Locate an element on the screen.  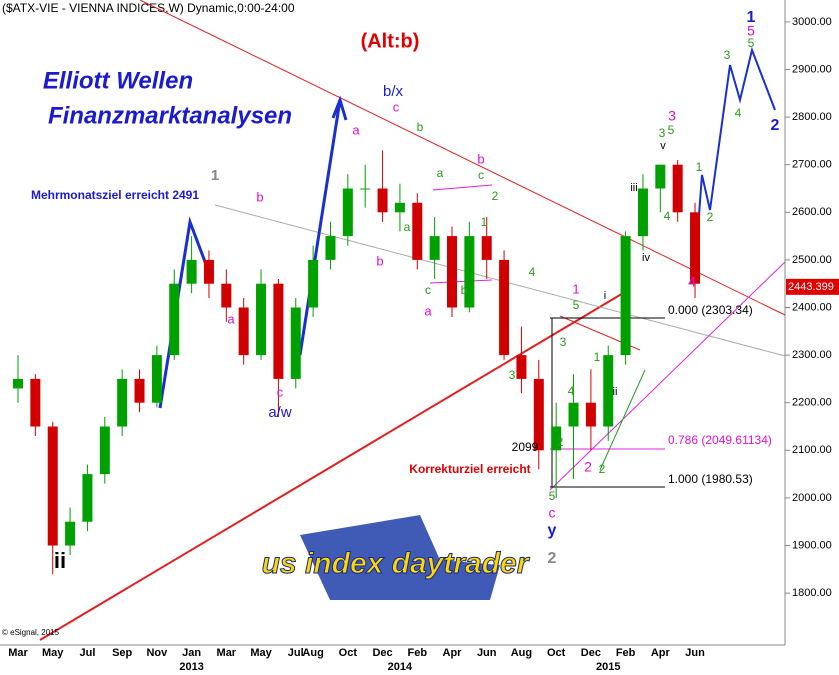
x-tick-label: Jan is located at coordinates (191, 653).